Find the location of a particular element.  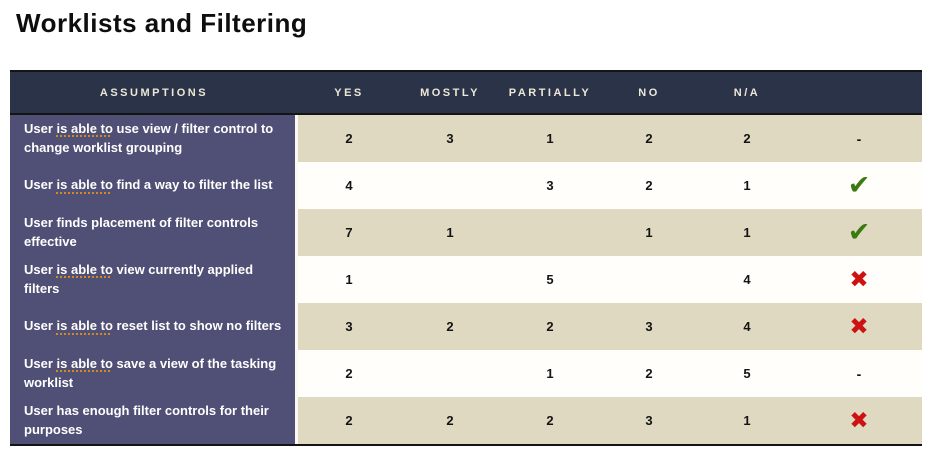

no-count-cell is located at coordinates (649, 279).